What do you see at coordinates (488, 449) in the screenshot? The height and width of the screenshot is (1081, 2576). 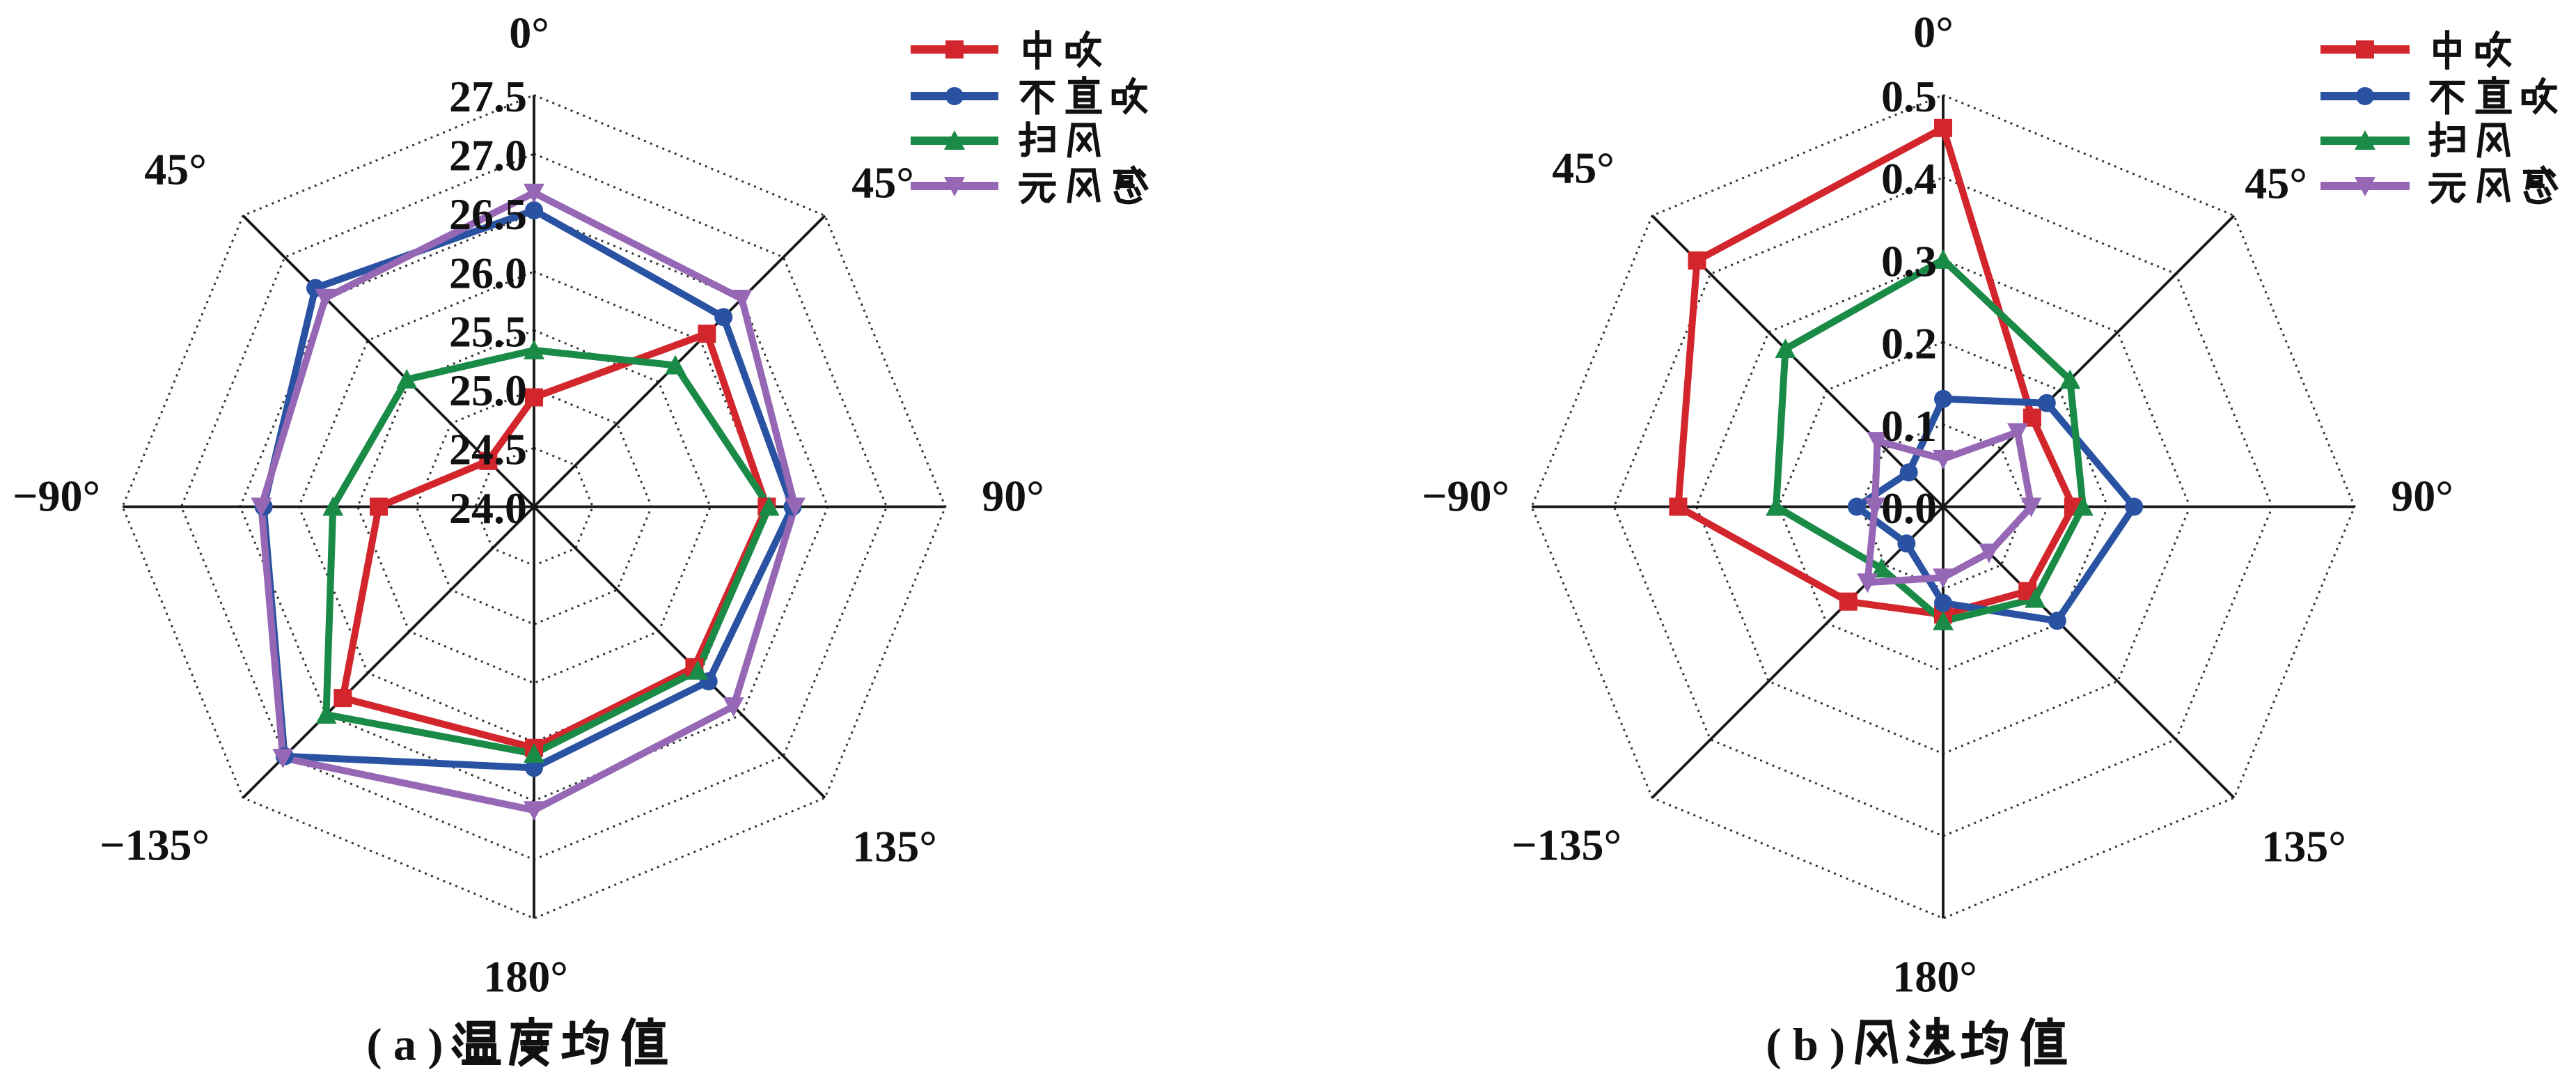 I see `svg-text: 24.5` at bounding box center [488, 449].